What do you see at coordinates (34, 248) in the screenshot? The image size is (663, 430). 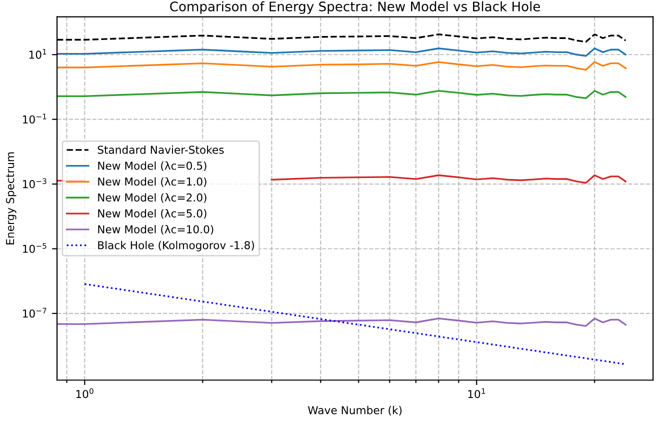 I see `y-tick-label: 10$^{−5}$` at bounding box center [34, 248].